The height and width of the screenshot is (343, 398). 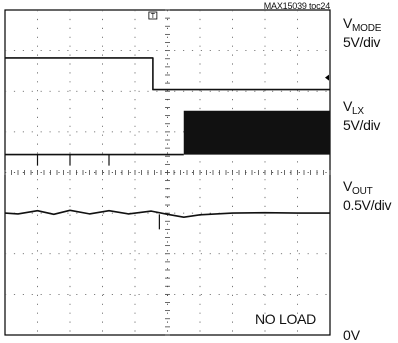 What do you see at coordinates (362, 115) in the screenshot?
I see `legend-v-lx: VLX 5V/div` at bounding box center [362, 115].